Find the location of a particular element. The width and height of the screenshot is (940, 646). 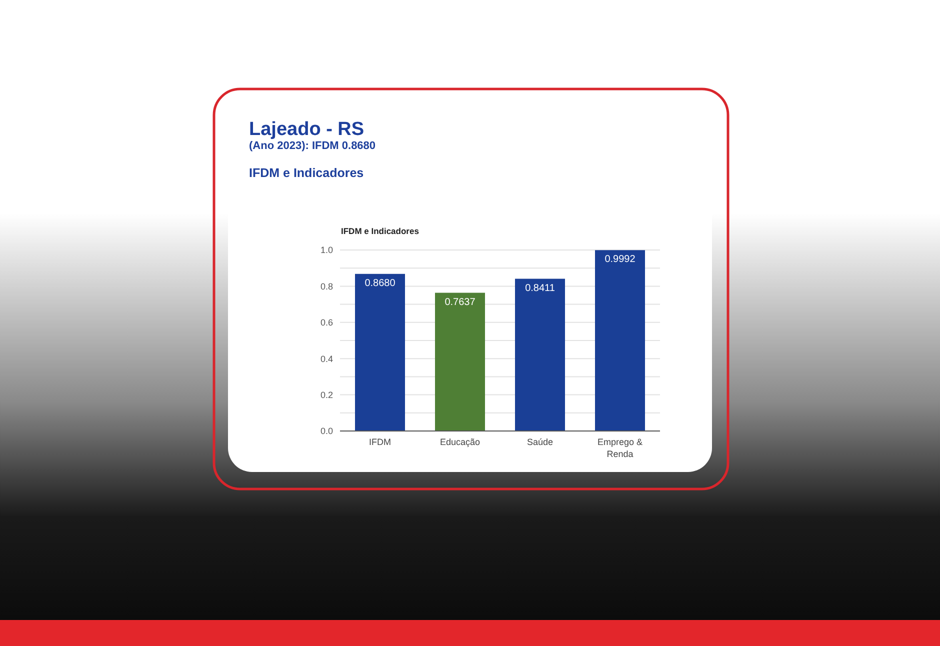

y-tick-label: 0.6 is located at coordinates (326, 323).